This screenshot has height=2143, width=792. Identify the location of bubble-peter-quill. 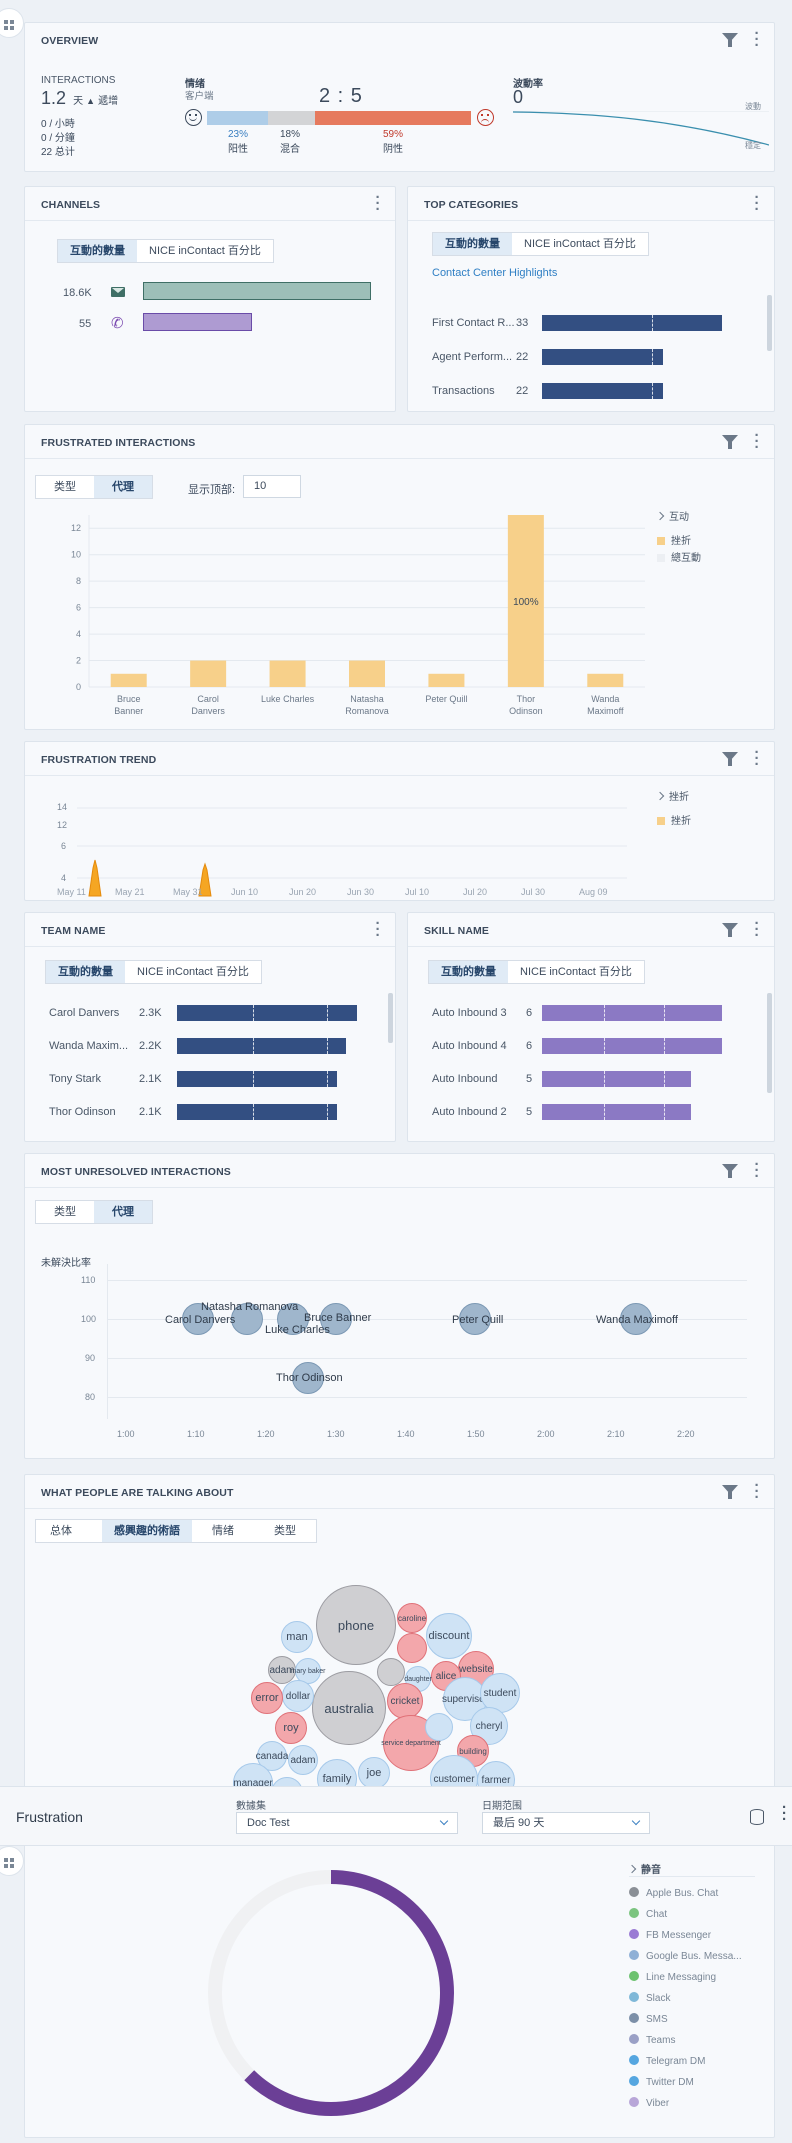
(475, 1319).